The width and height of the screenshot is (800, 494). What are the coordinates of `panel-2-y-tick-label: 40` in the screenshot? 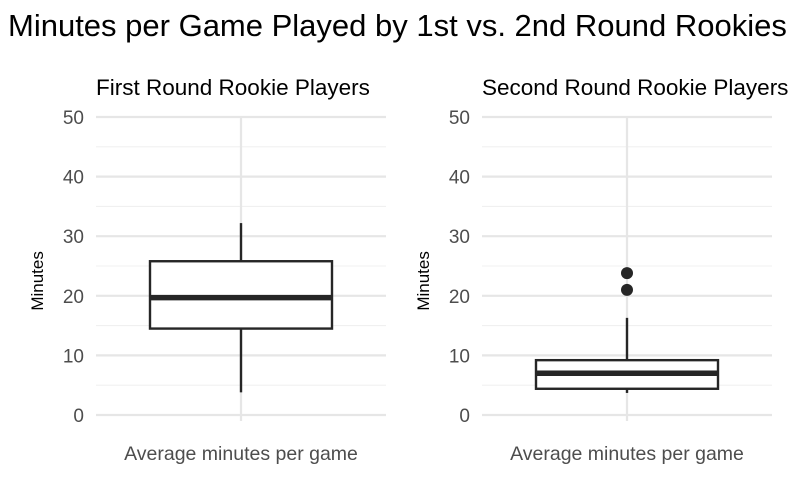 It's located at (459, 178).